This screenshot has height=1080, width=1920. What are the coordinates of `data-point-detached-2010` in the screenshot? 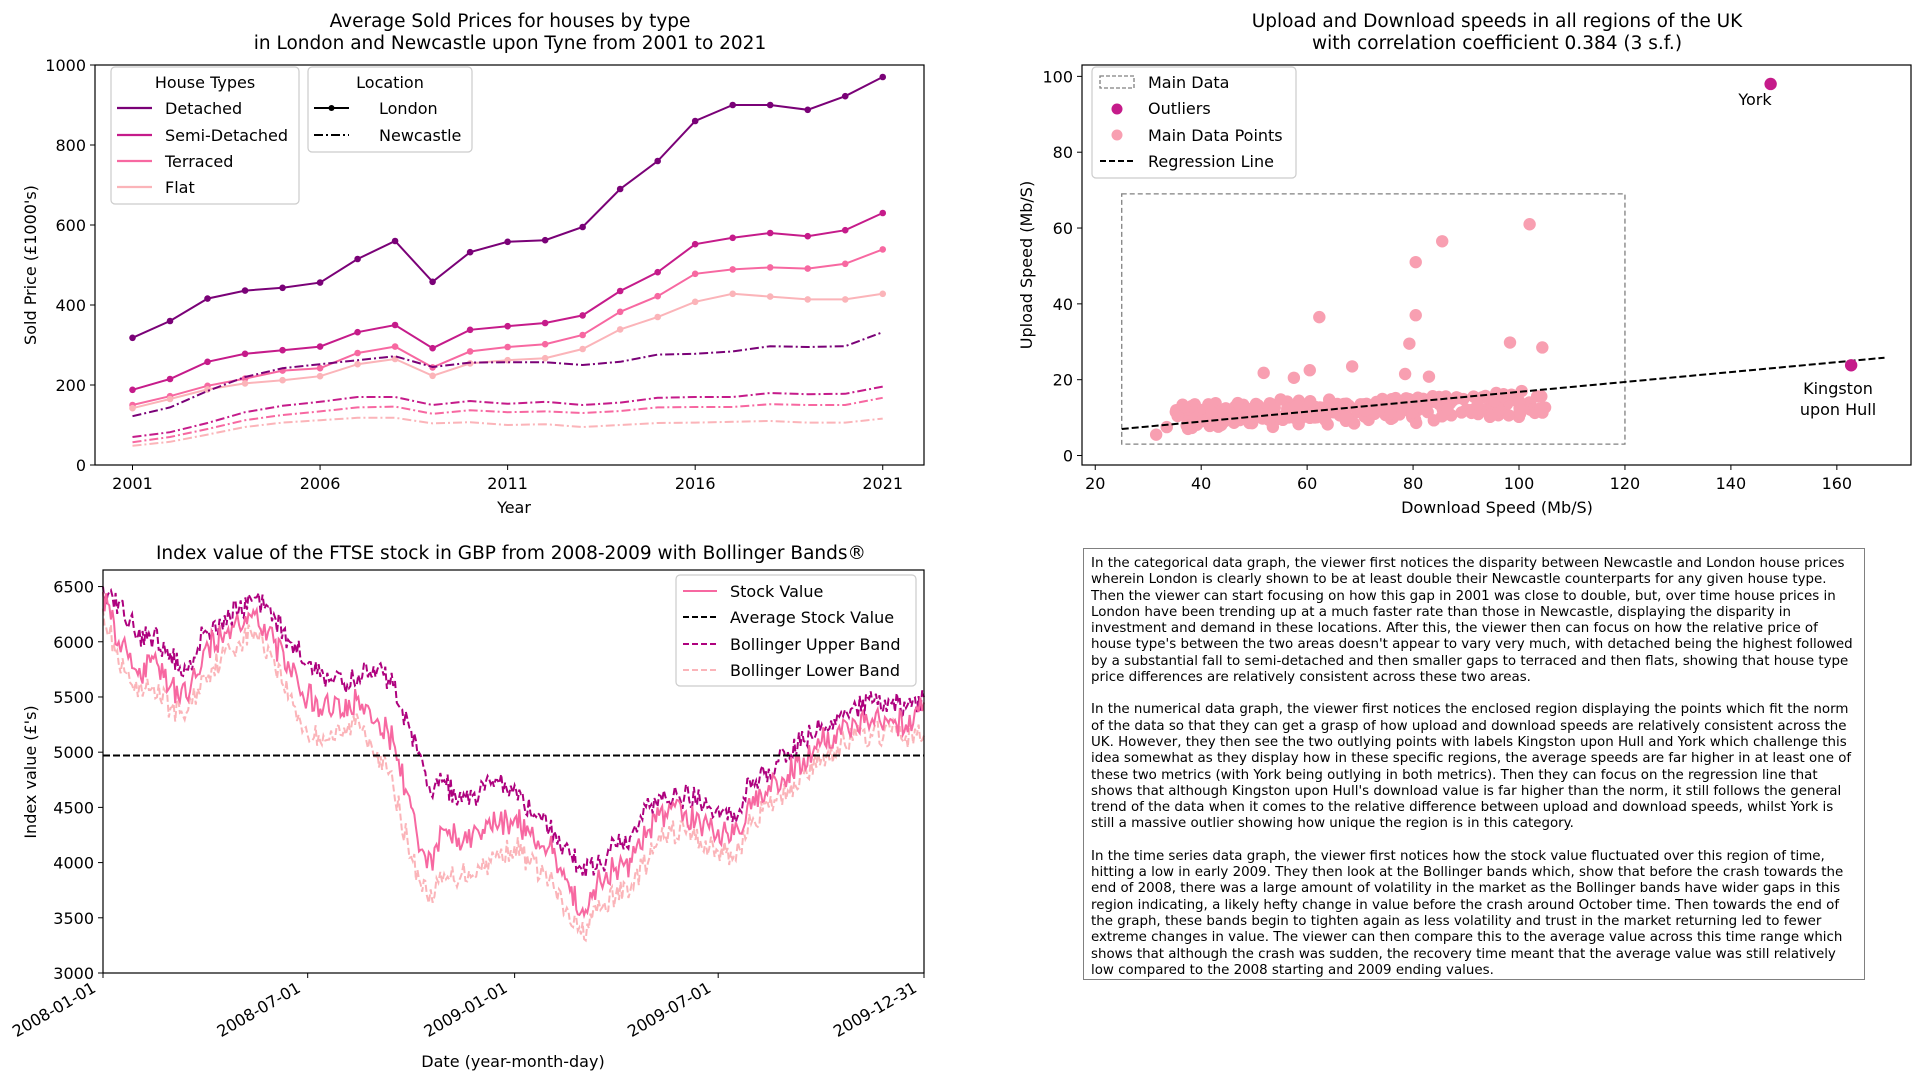 It's located at (470, 252).